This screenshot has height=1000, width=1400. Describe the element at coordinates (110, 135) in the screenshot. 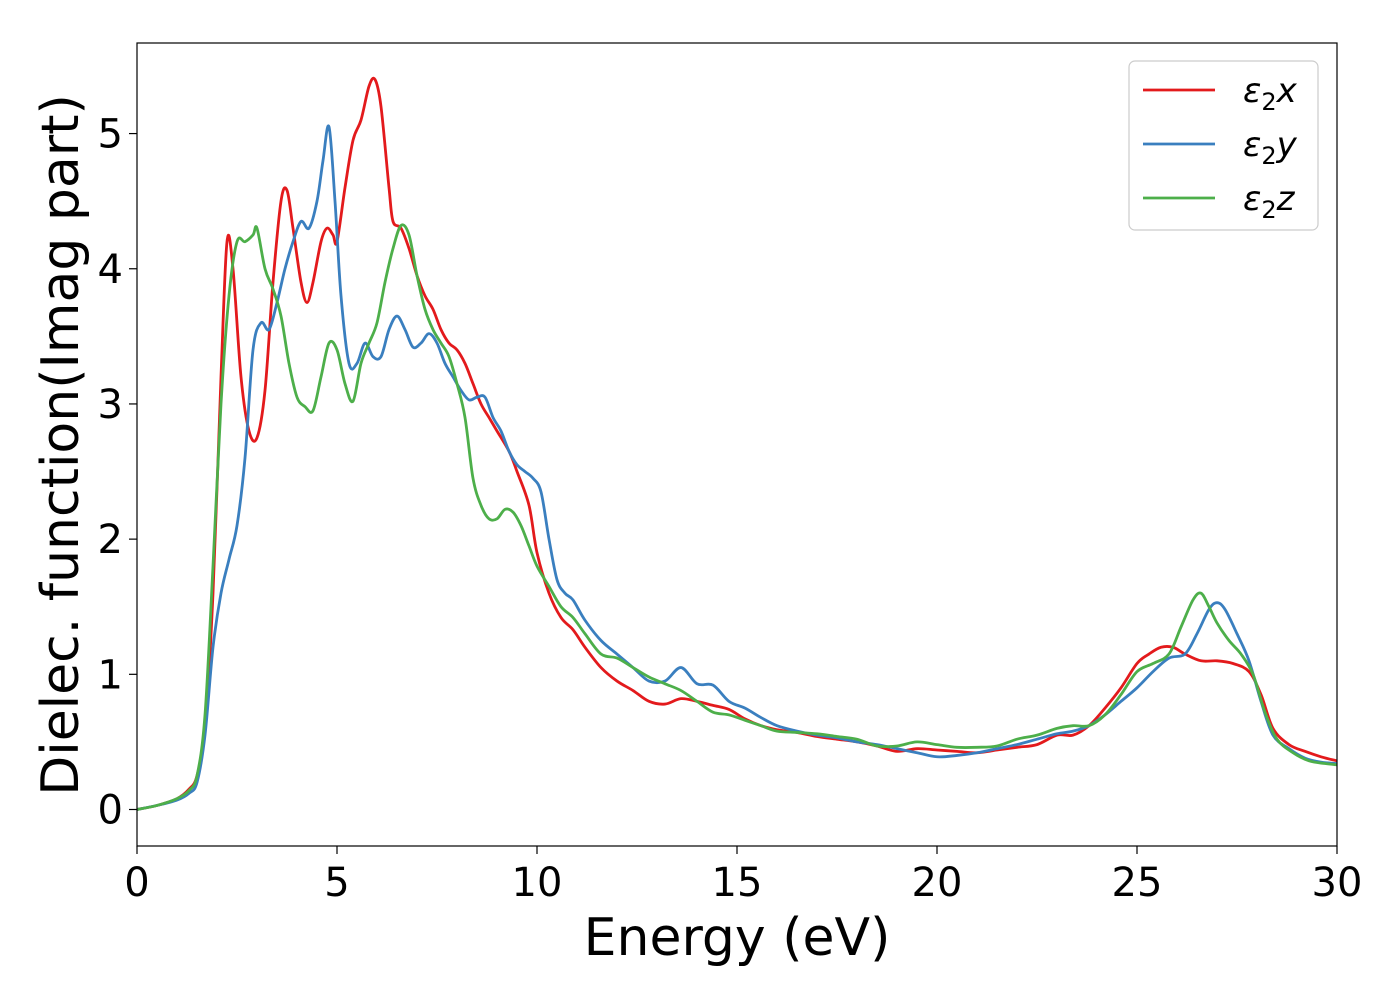

I see `y-tick-label: 5` at that location.